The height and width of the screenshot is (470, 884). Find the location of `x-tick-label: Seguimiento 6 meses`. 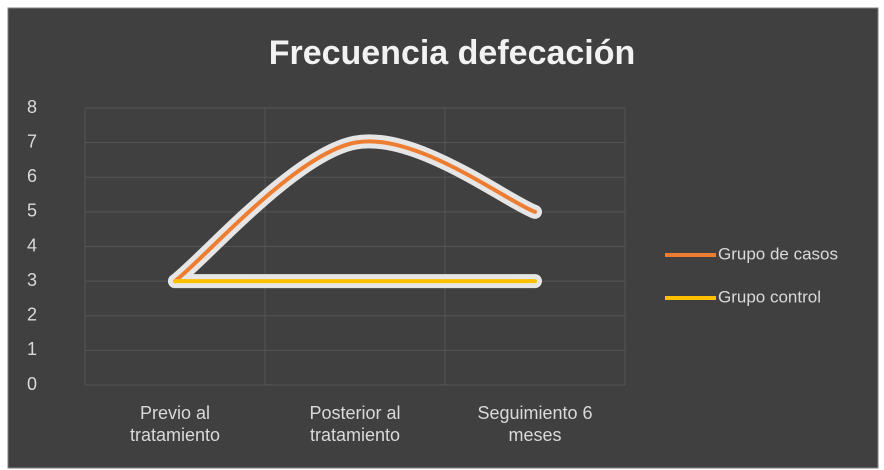

x-tick-label: Seguimiento 6 meses is located at coordinates (535, 424).